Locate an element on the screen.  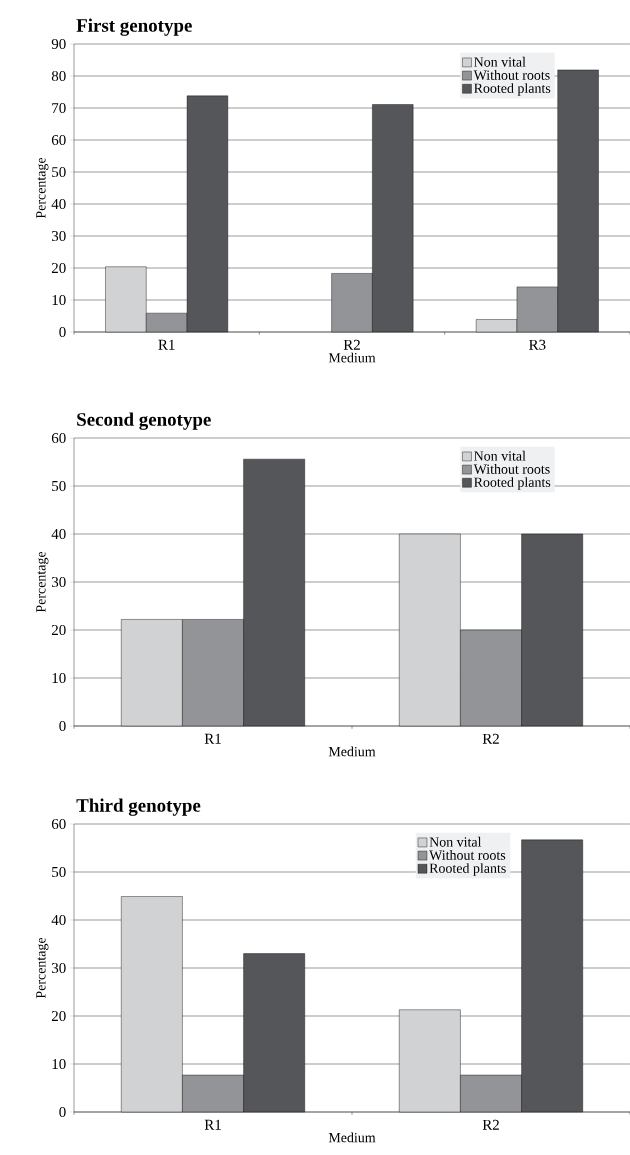
x-tick-label: R3 is located at coordinates (537, 344).